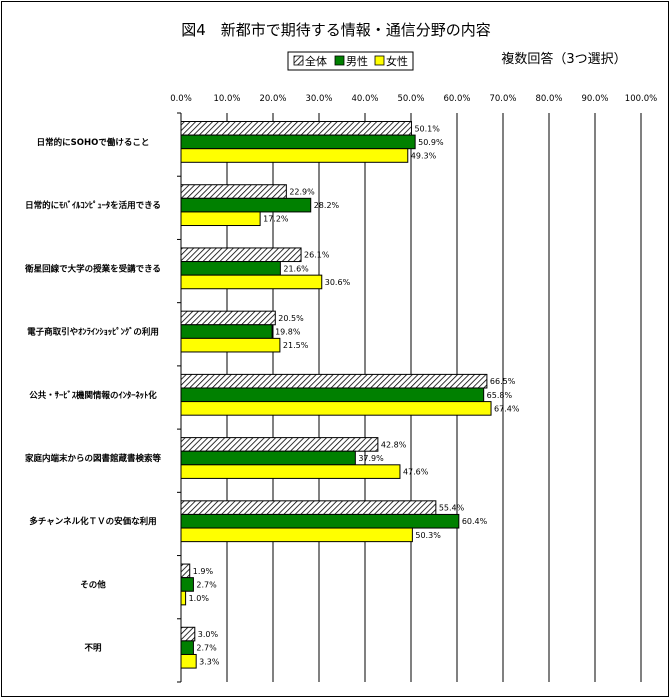 The height and width of the screenshot is (700, 672). Describe the element at coordinates (428, 535) in the screenshot. I see `data-label: 50.3%` at that location.